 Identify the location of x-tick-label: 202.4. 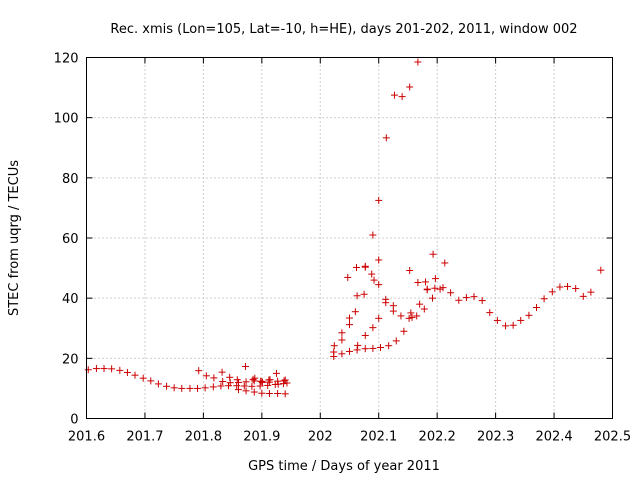
(553, 437).